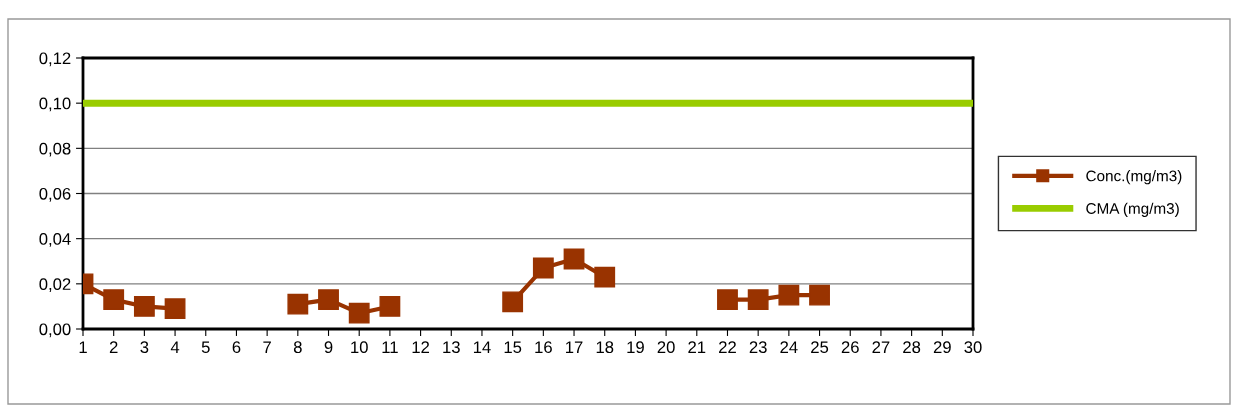 The image size is (1238, 406). Describe the element at coordinates (574, 347) in the screenshot. I see `x-tick-label: 17` at that location.